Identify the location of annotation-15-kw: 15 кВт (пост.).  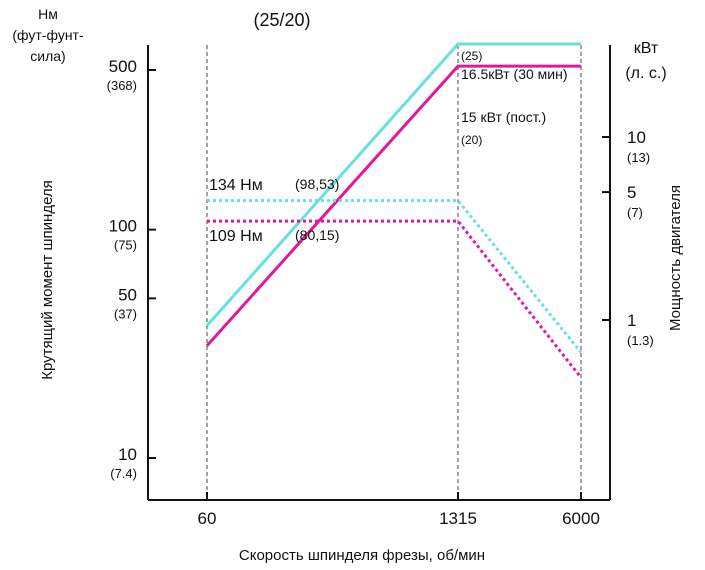
(503, 117).